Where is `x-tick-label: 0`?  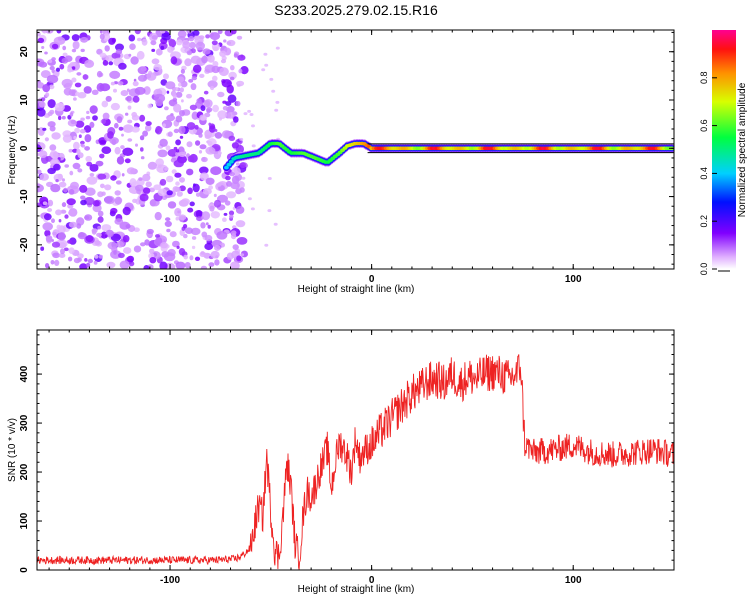
x-tick-label: 0 is located at coordinates (372, 279).